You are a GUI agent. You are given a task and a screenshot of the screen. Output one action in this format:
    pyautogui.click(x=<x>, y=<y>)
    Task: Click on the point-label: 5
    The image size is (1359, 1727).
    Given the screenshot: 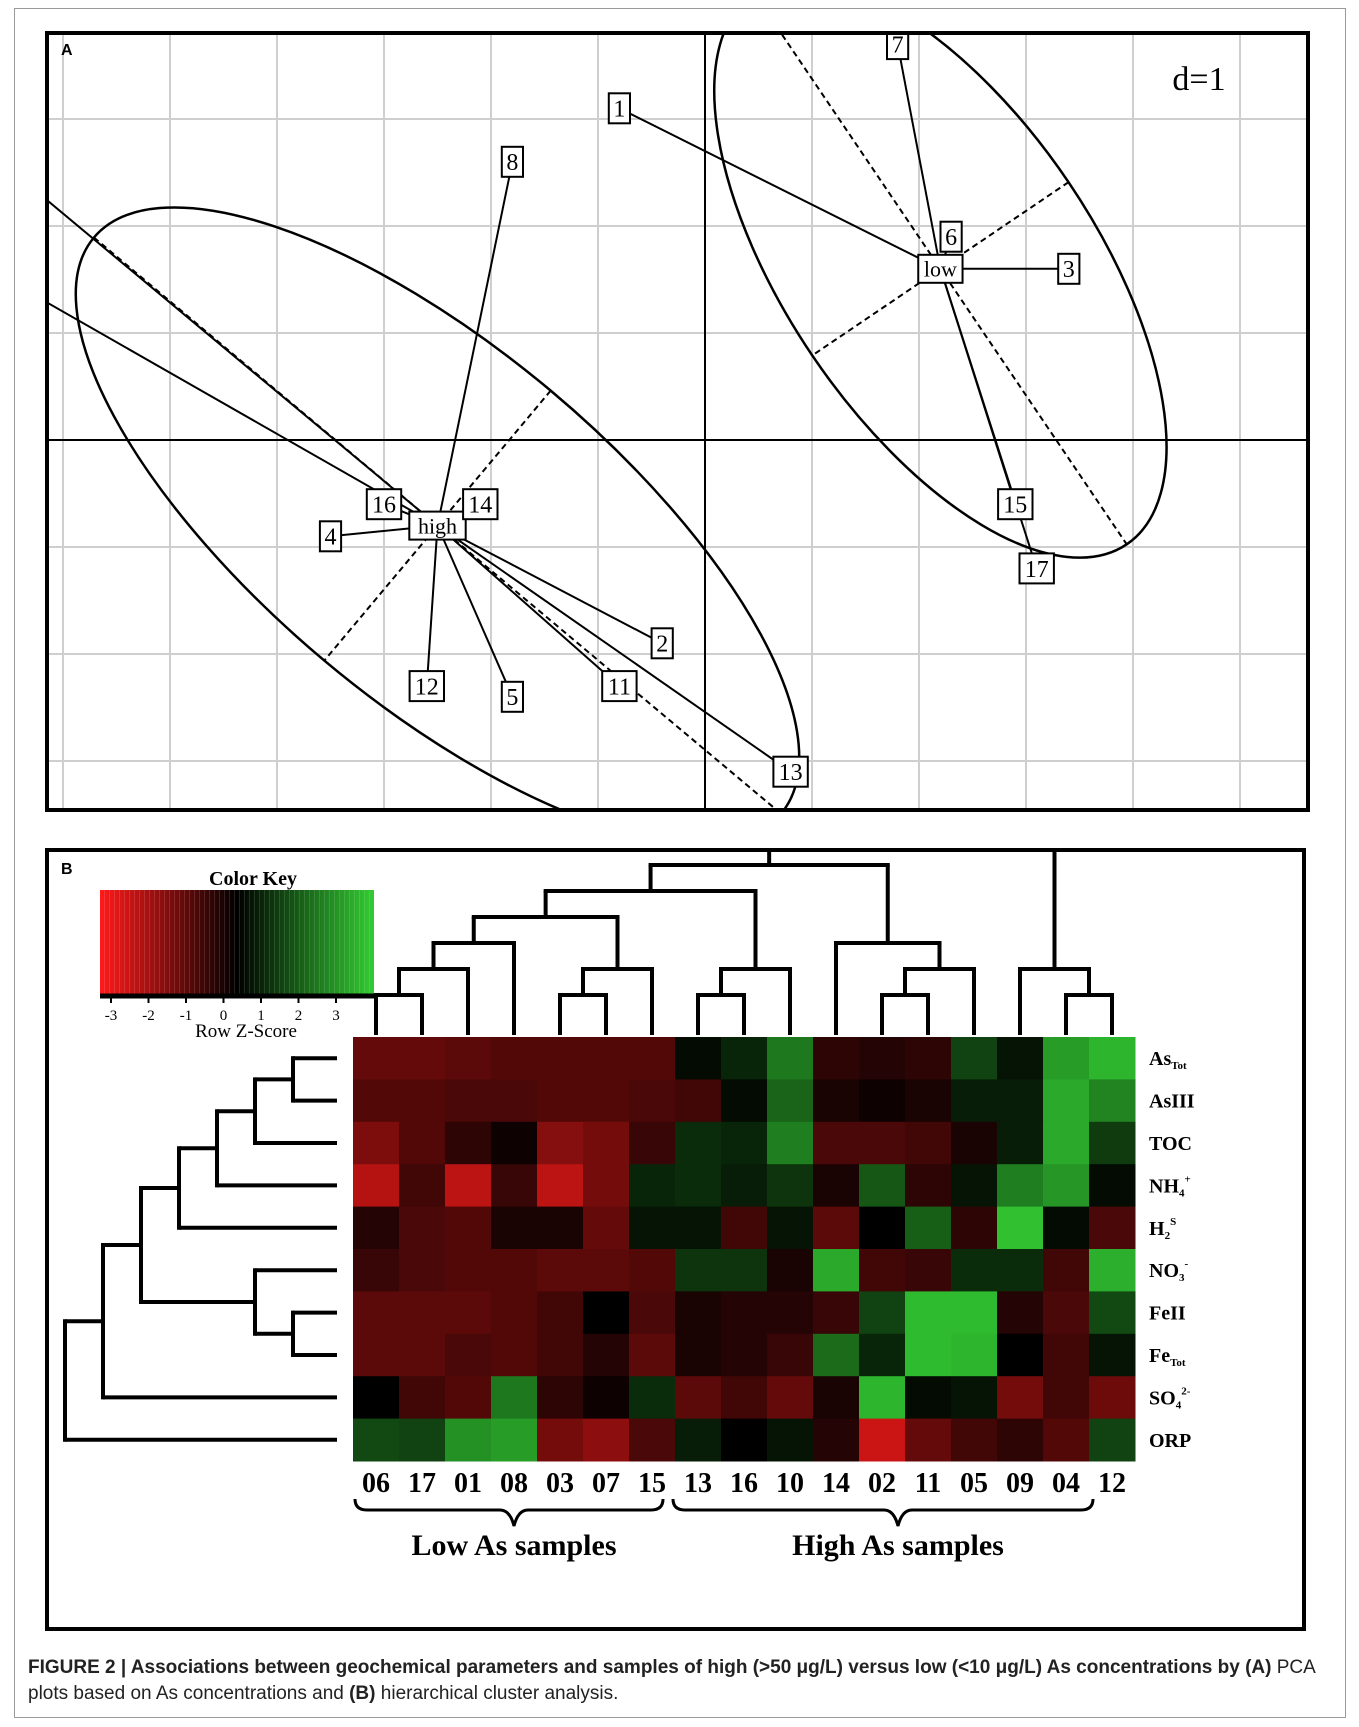 What is the action you would take?
    pyautogui.click(x=512, y=698)
    